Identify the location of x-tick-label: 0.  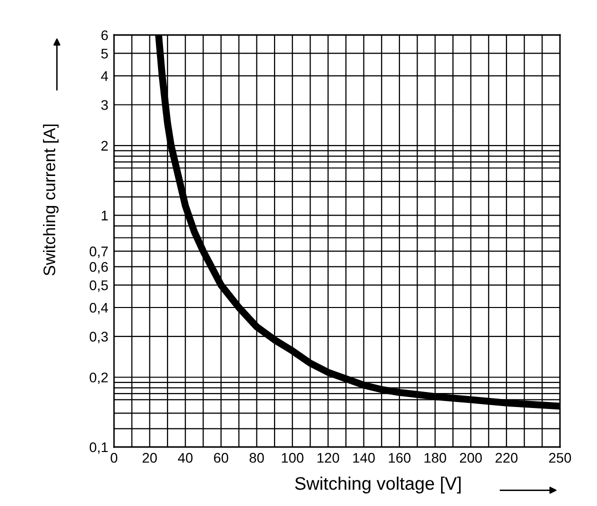
(114, 457).